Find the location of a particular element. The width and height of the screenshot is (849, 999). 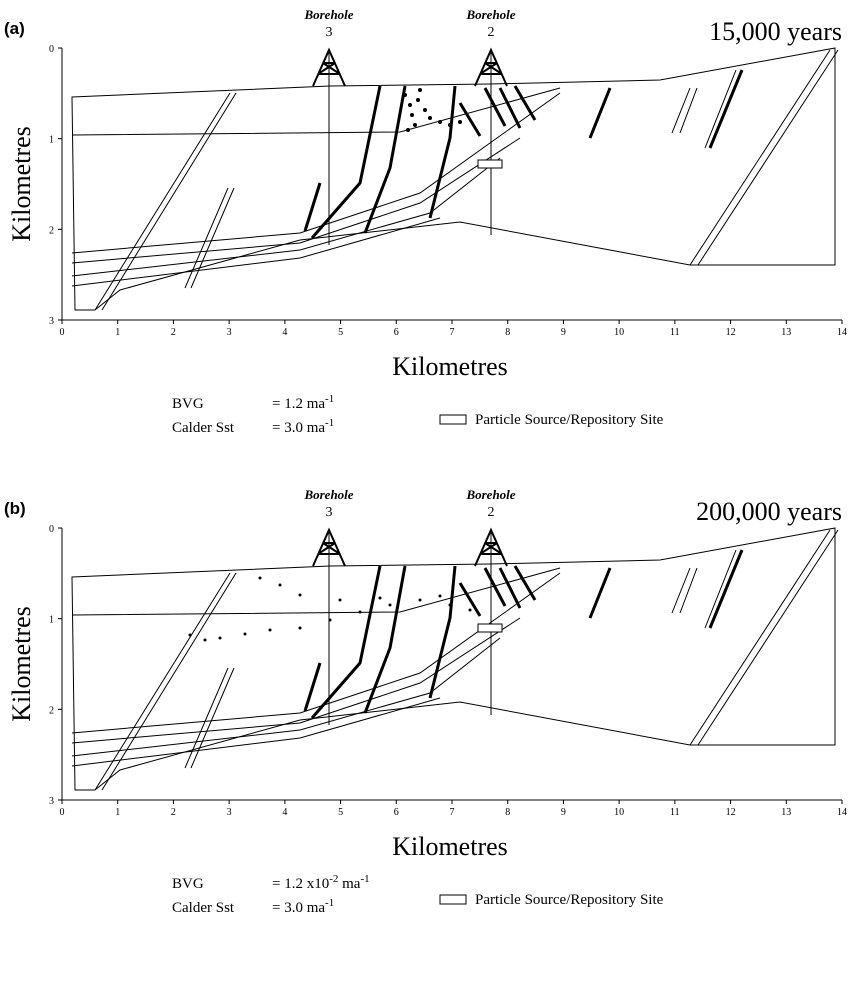

panel-label: (a) is located at coordinates (14, 28).